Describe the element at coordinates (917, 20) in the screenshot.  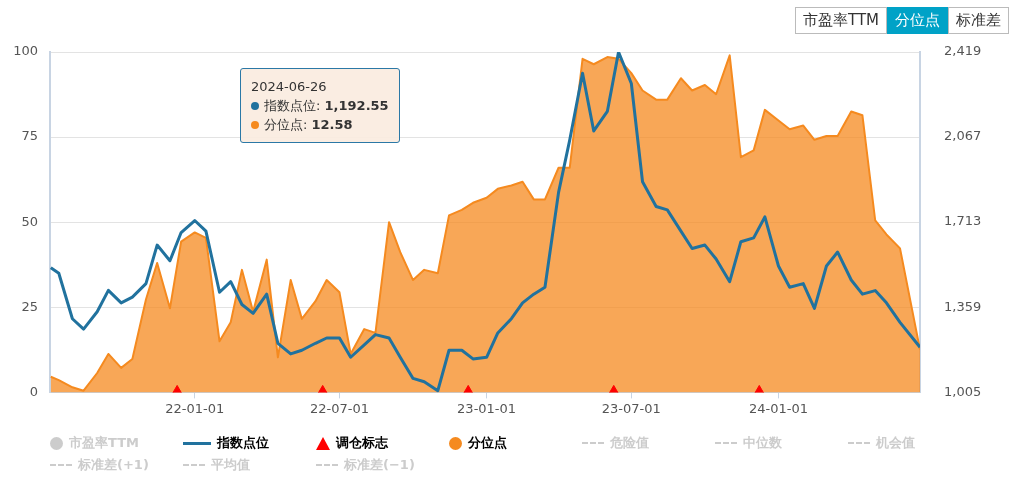
I see `text: 分位点` at that location.